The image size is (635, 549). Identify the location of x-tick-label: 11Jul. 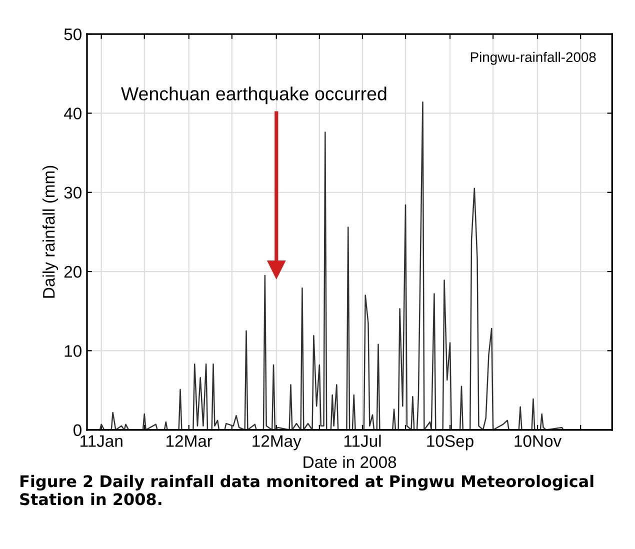
(362, 440).